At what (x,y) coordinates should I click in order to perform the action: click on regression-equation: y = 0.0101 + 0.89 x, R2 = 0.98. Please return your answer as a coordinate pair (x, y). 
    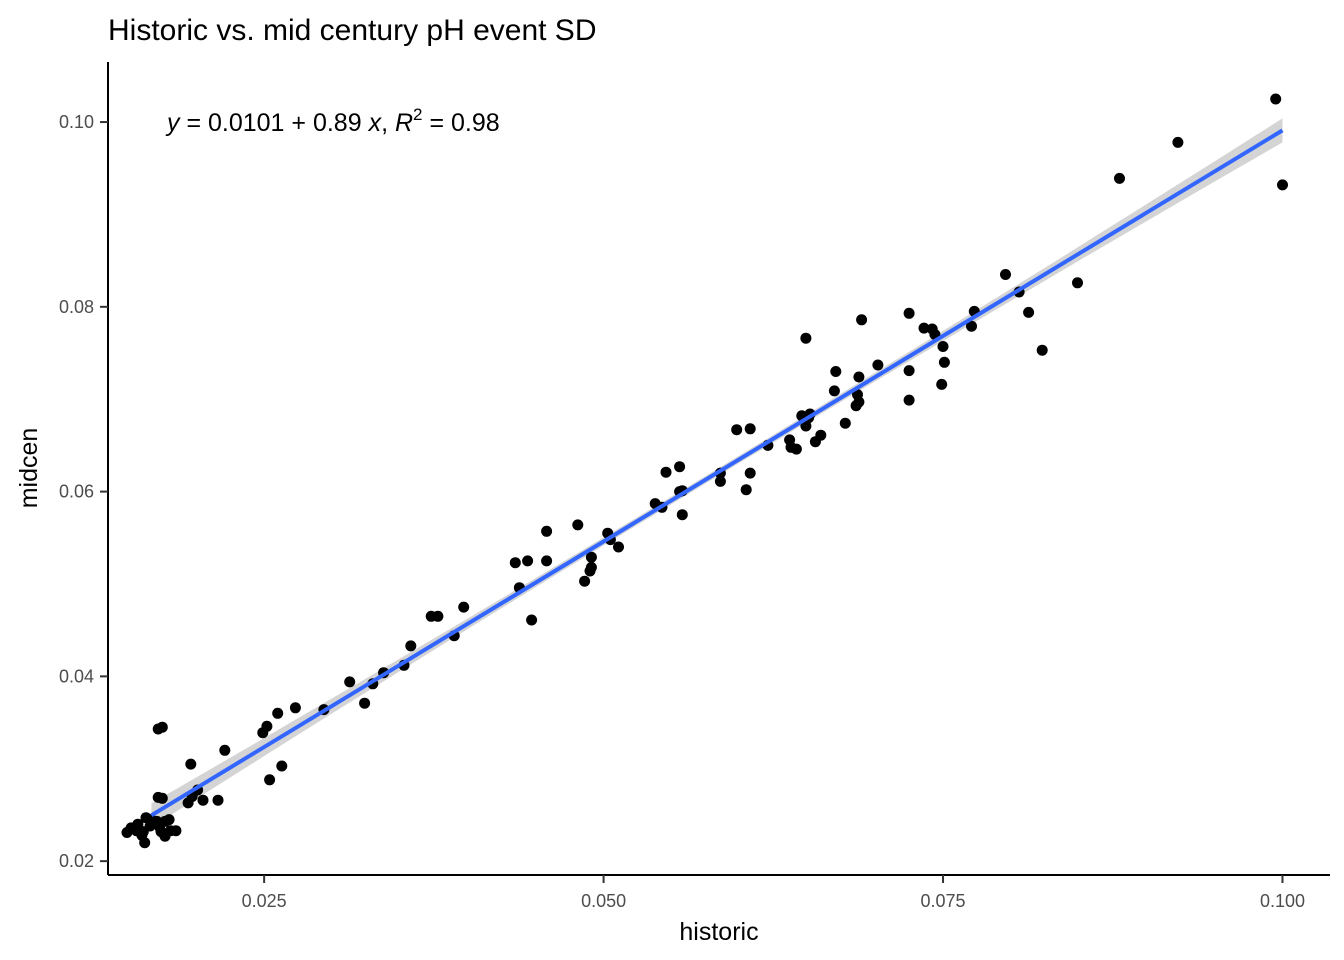
    Looking at the image, I should click on (332, 121).